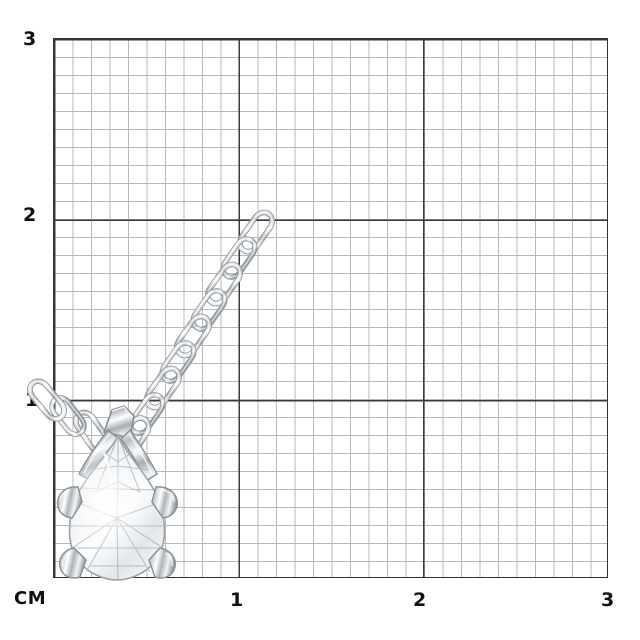  What do you see at coordinates (608, 600) in the screenshot?
I see `x-axis-tick-3: 3` at bounding box center [608, 600].